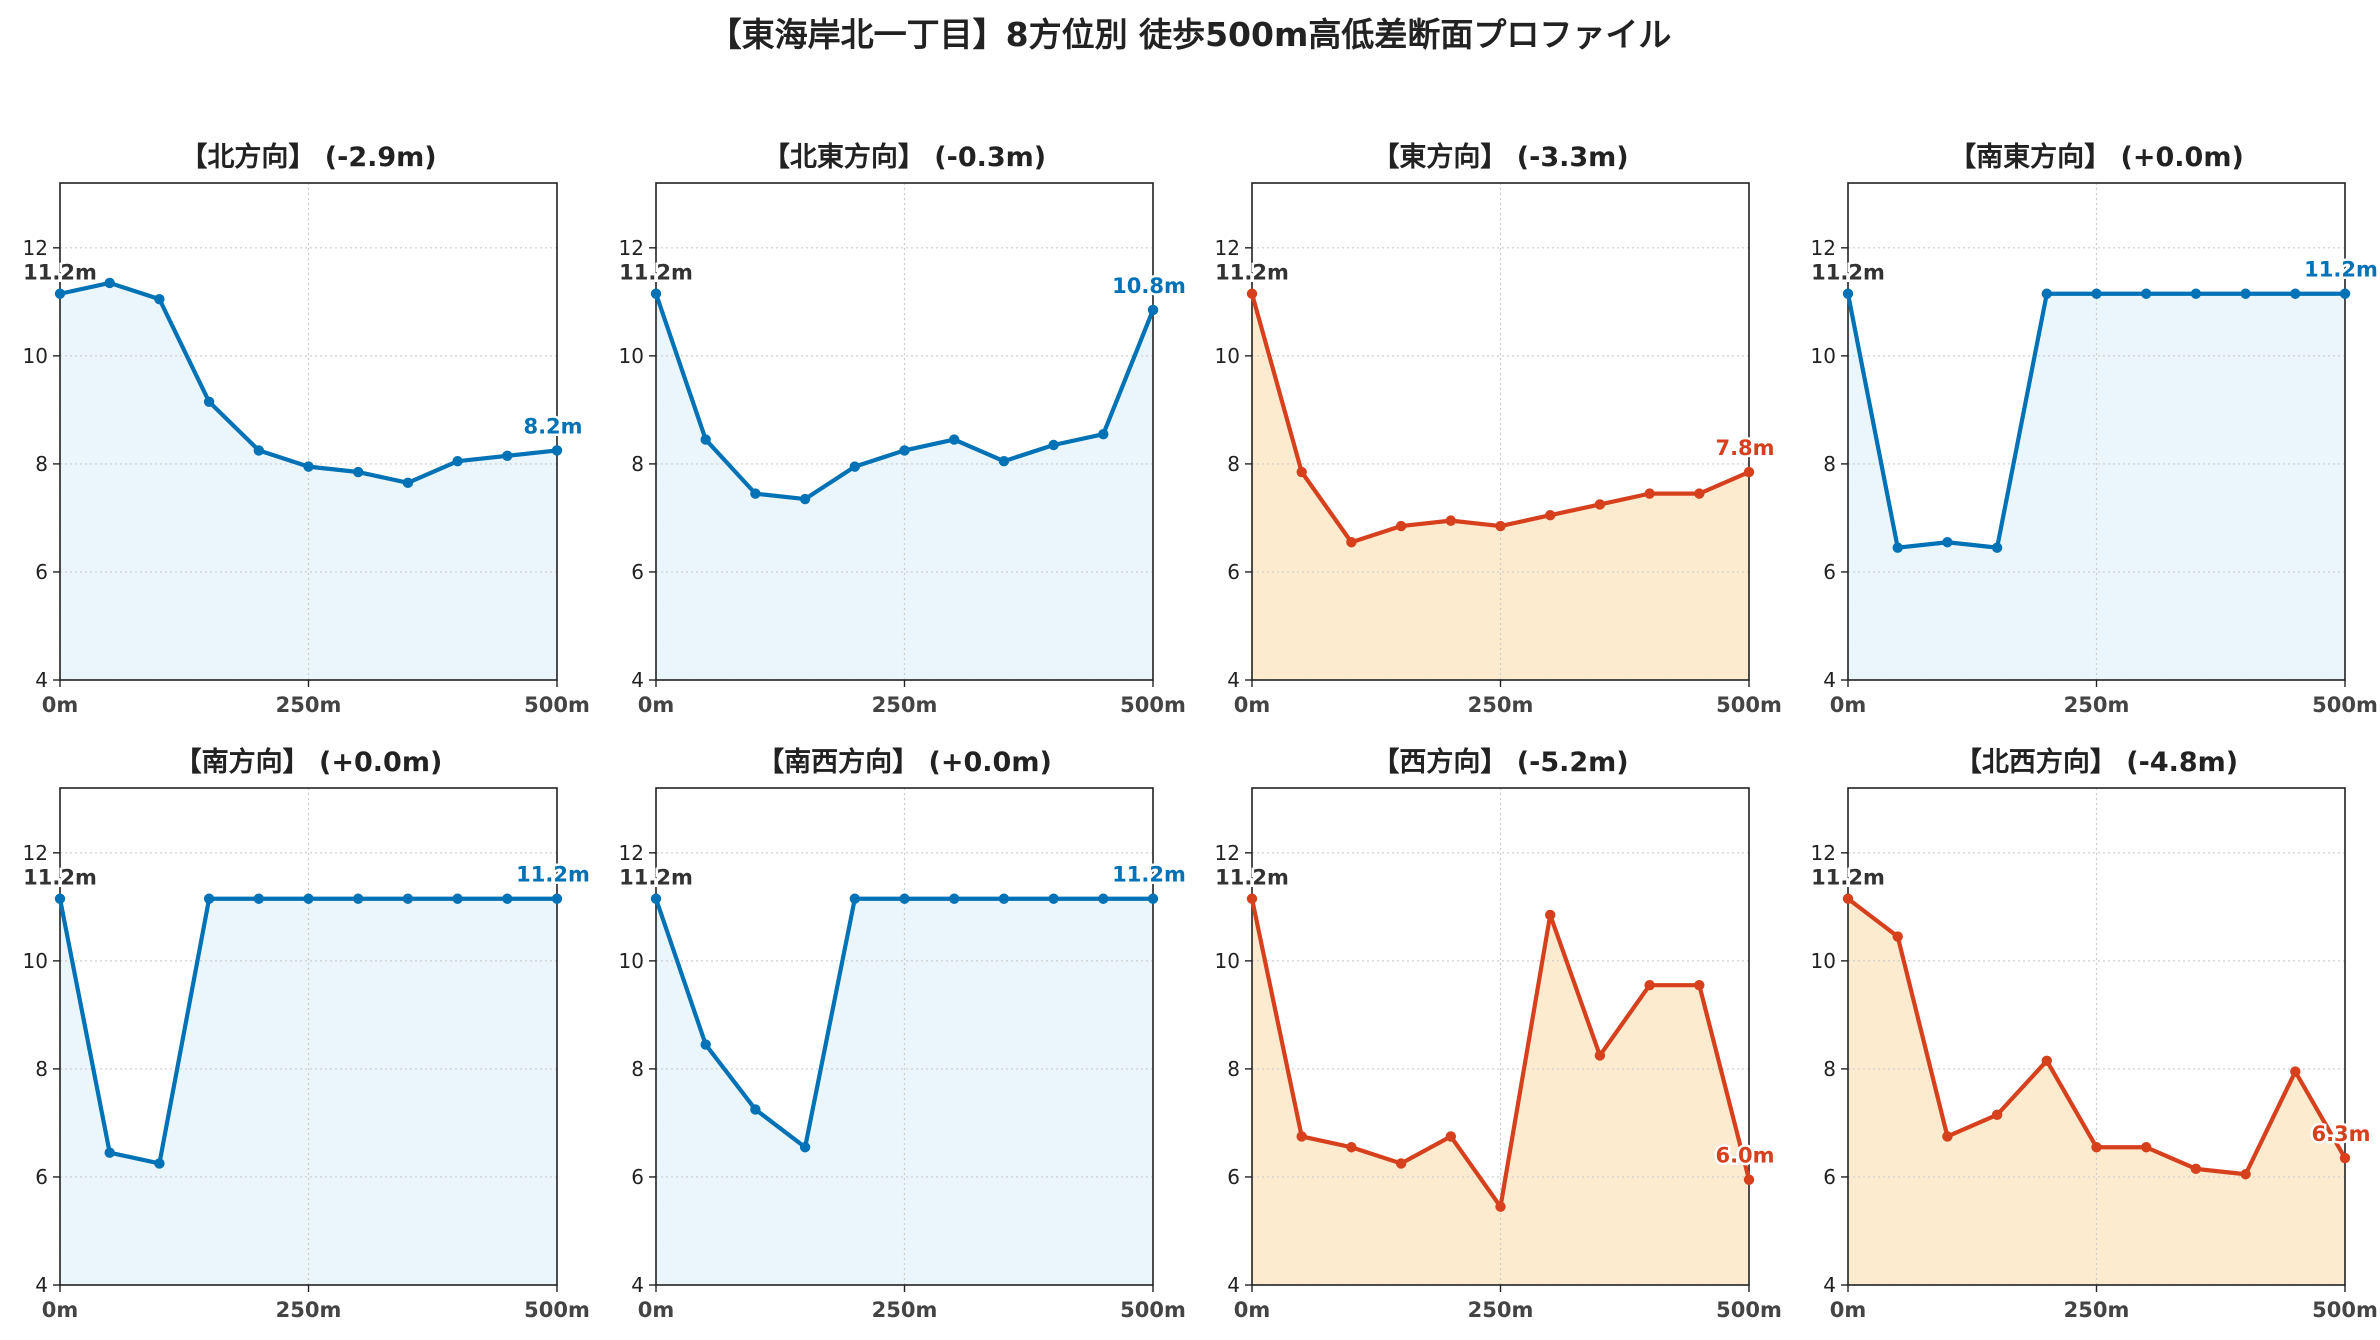 This screenshot has width=2380, height=1340. Describe the element at coordinates (1500, 762) in the screenshot. I see `panel-title: 【西方向】 (-5.2m)` at that location.